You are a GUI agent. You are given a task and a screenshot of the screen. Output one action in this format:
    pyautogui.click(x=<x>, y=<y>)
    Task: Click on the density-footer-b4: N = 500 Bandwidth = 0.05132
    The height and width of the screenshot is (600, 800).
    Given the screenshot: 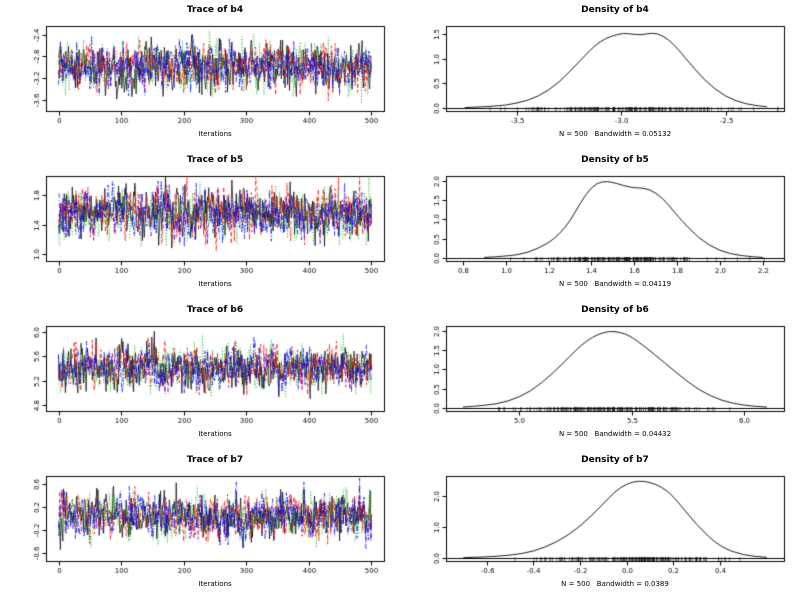 What is the action you would take?
    pyautogui.click(x=615, y=134)
    